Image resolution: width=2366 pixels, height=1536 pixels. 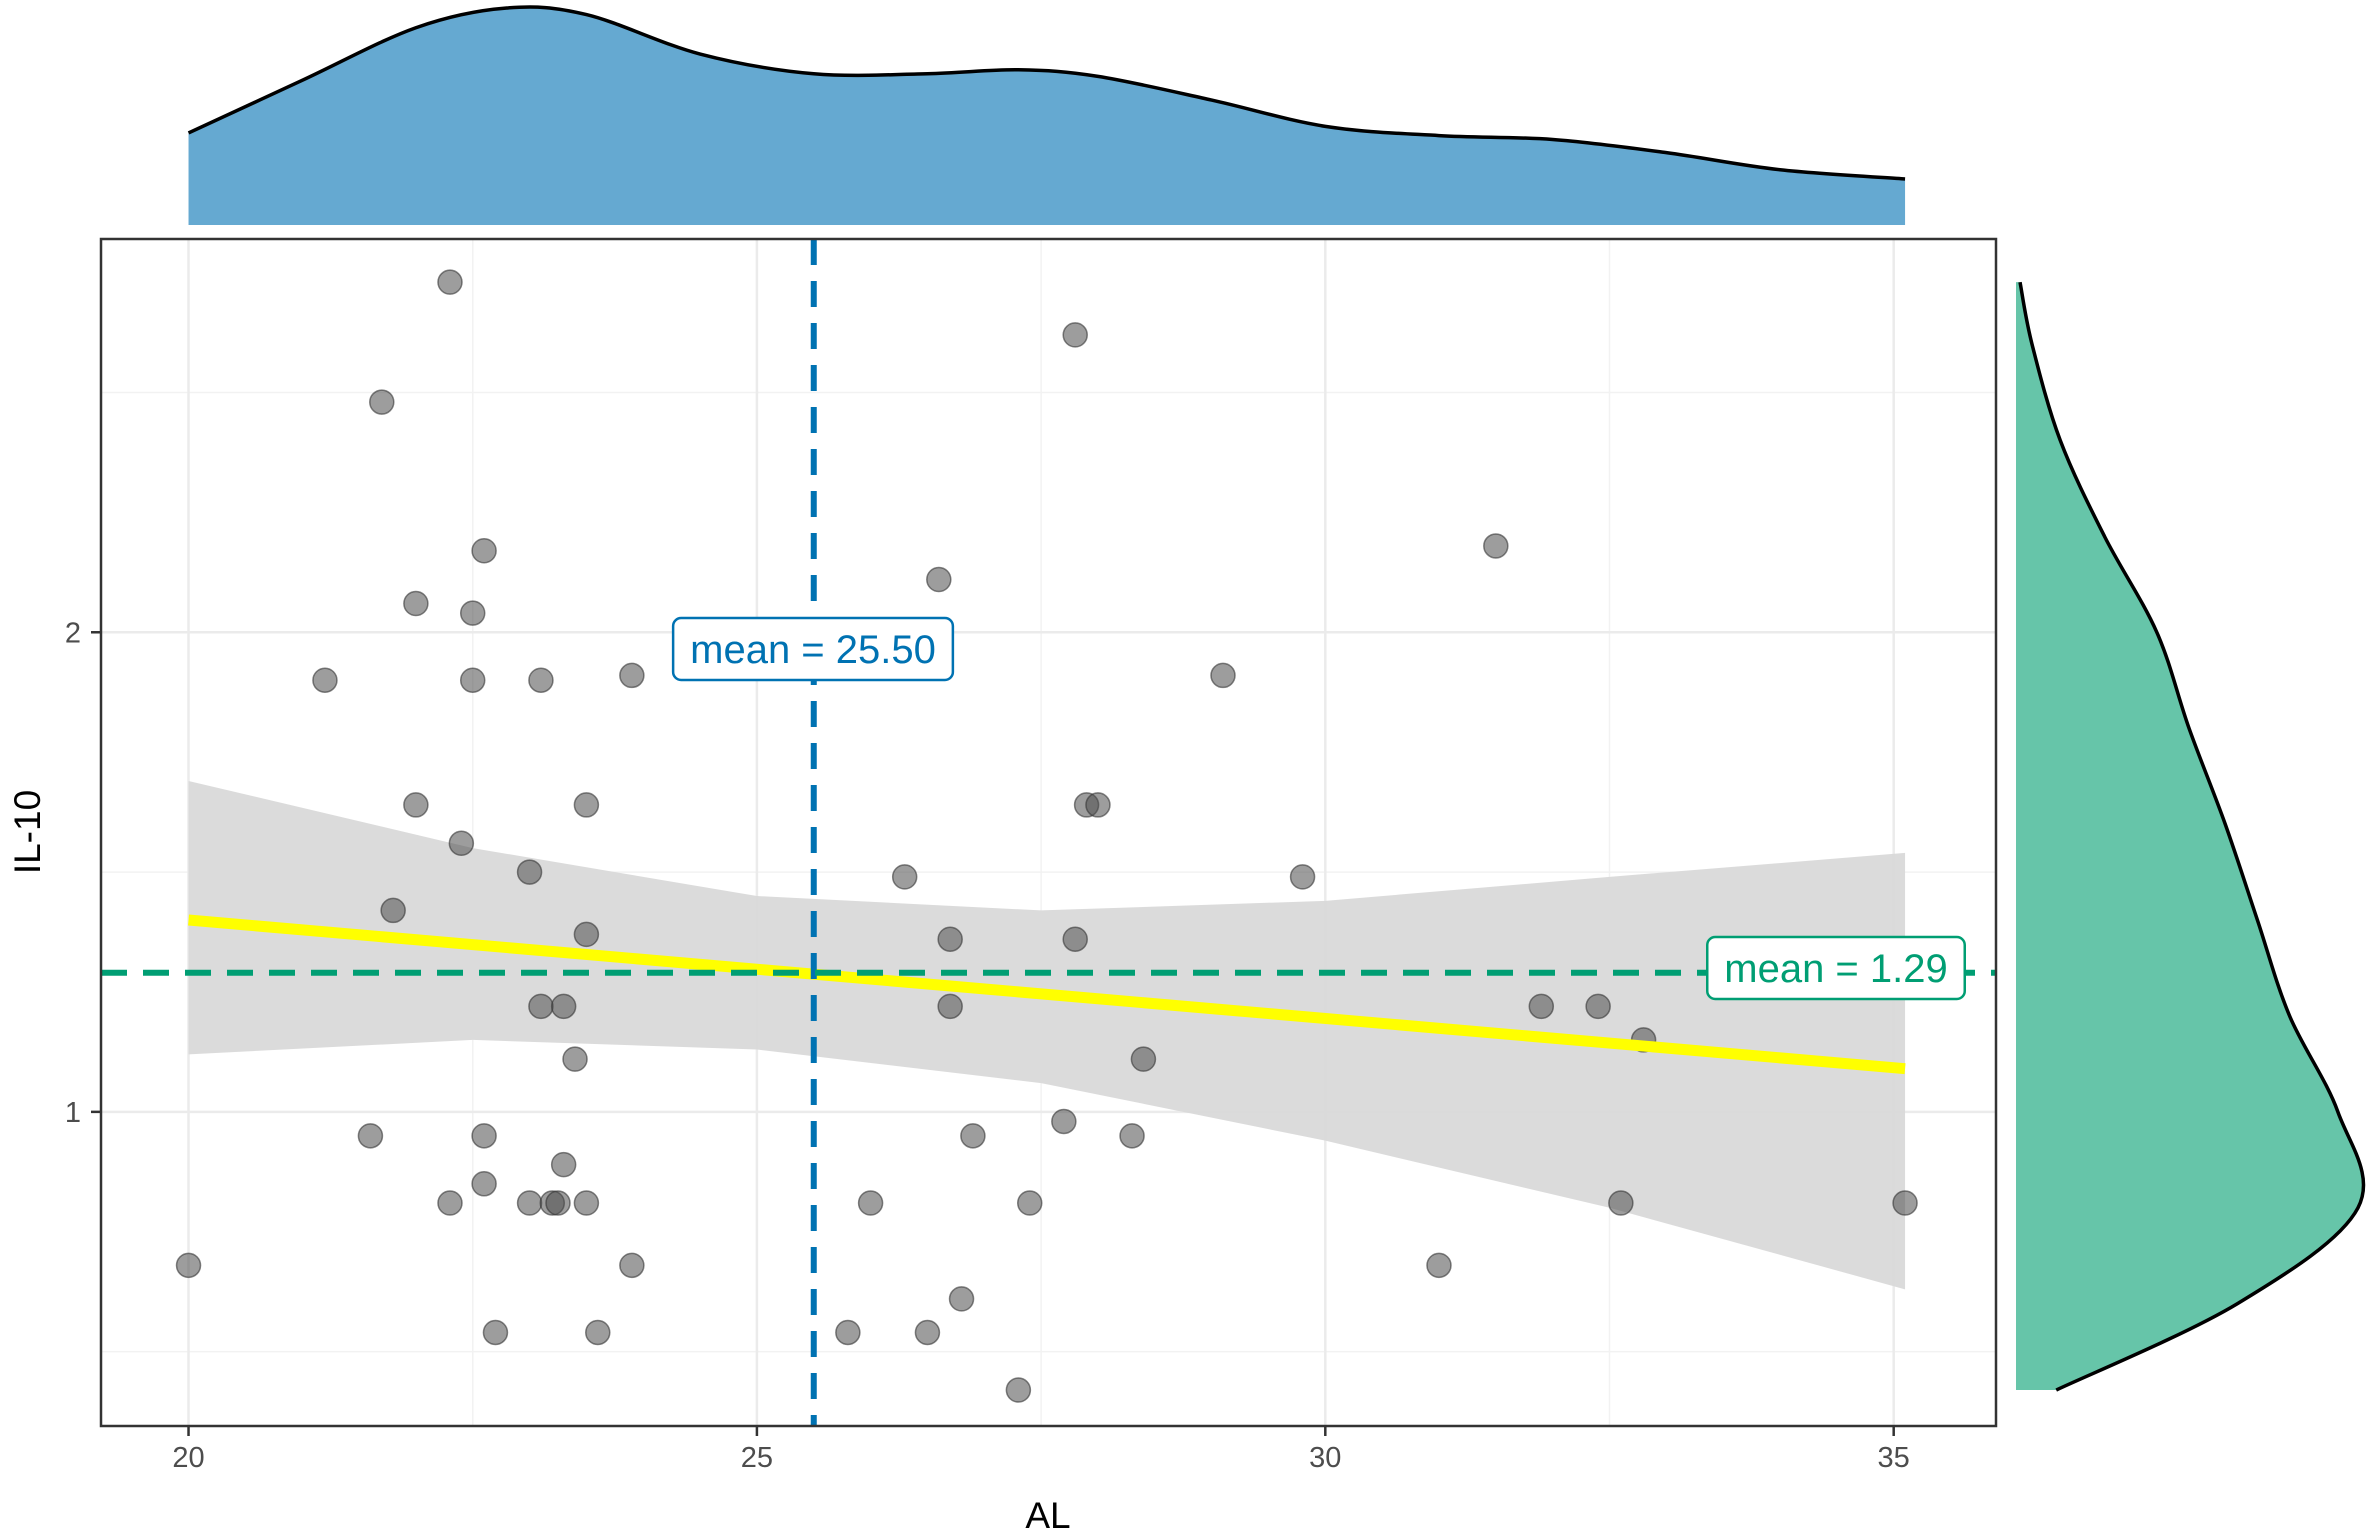 I want to click on marginal-x-outline, so click(x=1046, y=93).